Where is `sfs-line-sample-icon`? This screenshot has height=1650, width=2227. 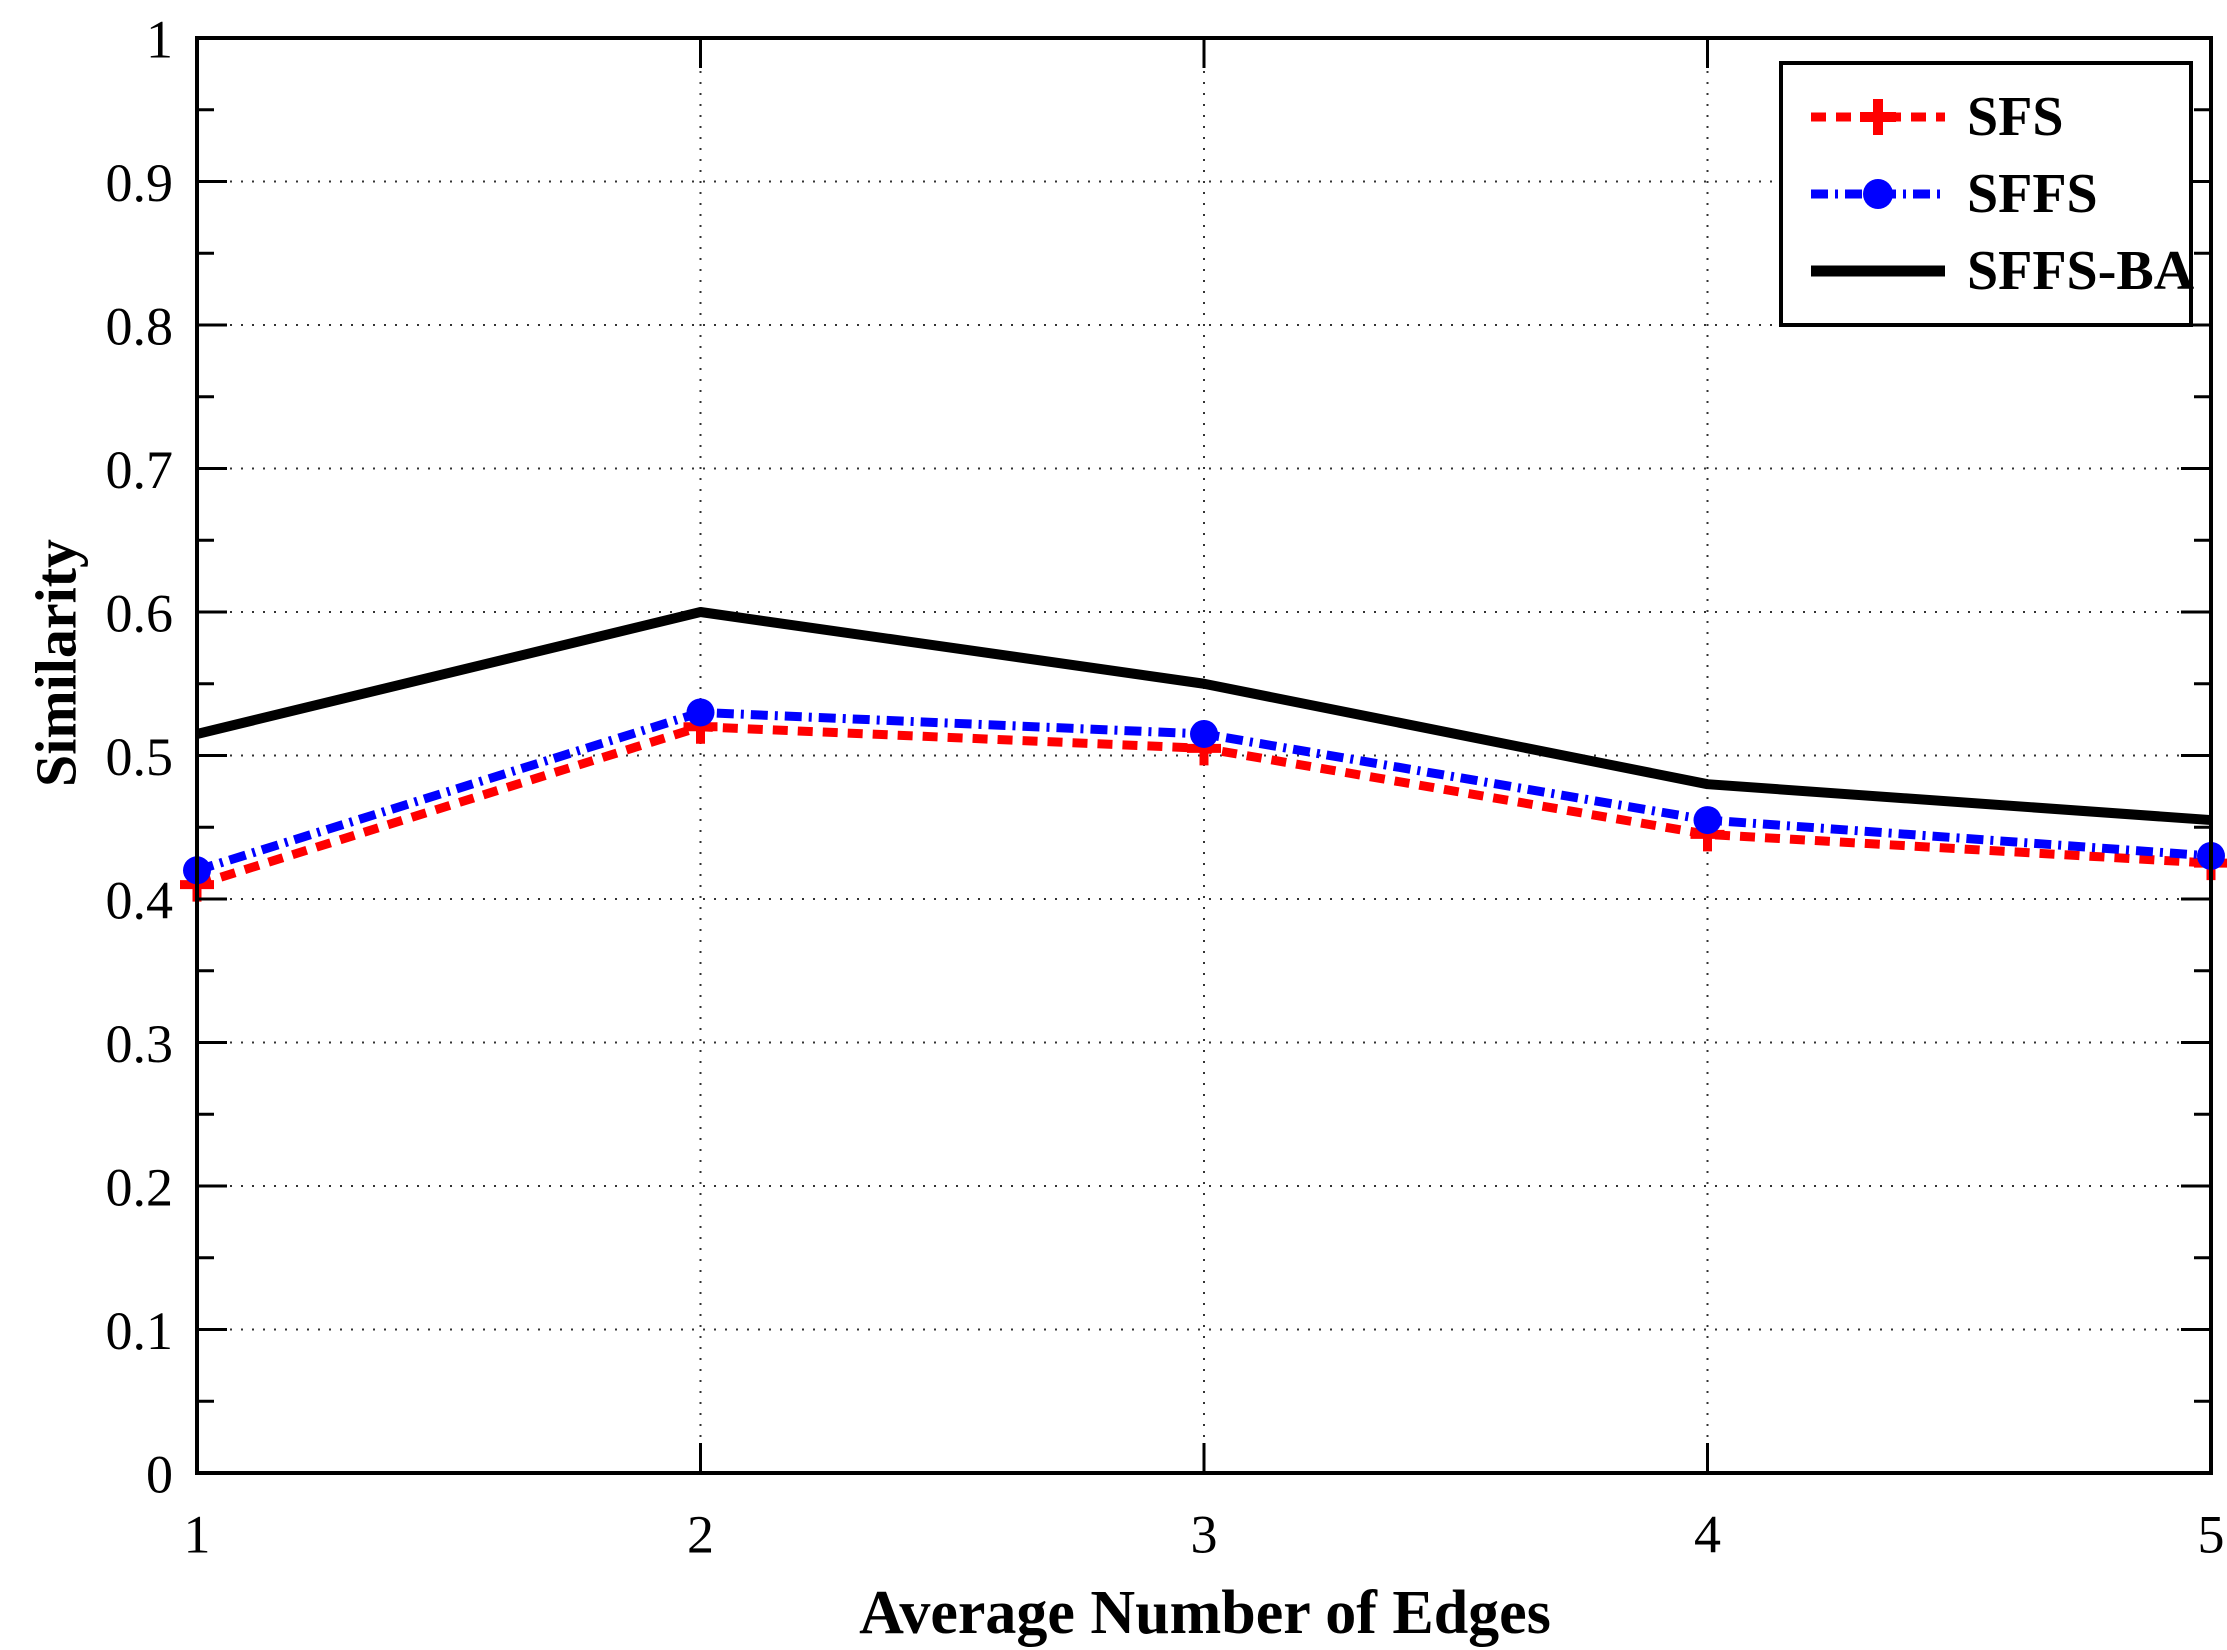 sfs-line-sample-icon is located at coordinates (1878, 117).